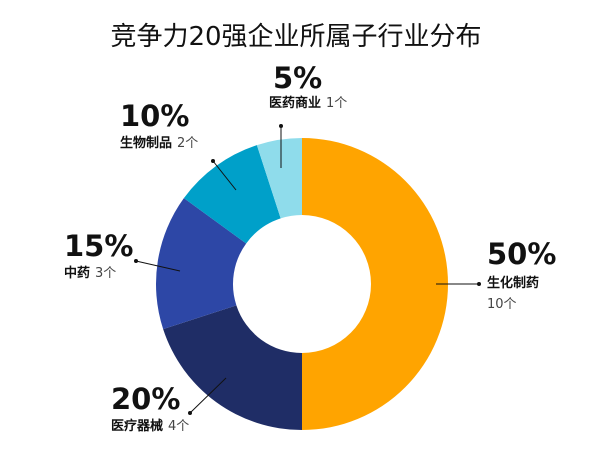 The width and height of the screenshot is (591, 474). What do you see at coordinates (145, 399) in the screenshot?
I see `slice-percent-label: 20%` at bounding box center [145, 399].